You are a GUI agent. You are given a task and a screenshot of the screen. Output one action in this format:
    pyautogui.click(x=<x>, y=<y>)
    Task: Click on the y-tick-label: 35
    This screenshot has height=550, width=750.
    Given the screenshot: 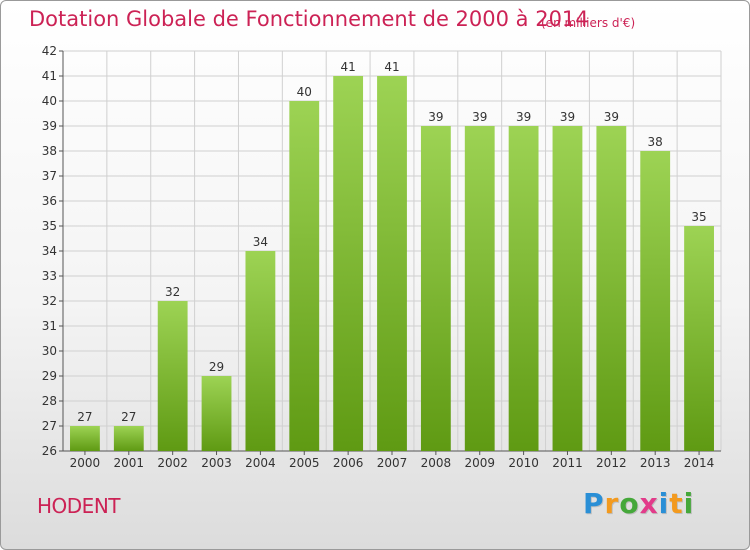 What is the action you would take?
    pyautogui.click(x=49, y=226)
    